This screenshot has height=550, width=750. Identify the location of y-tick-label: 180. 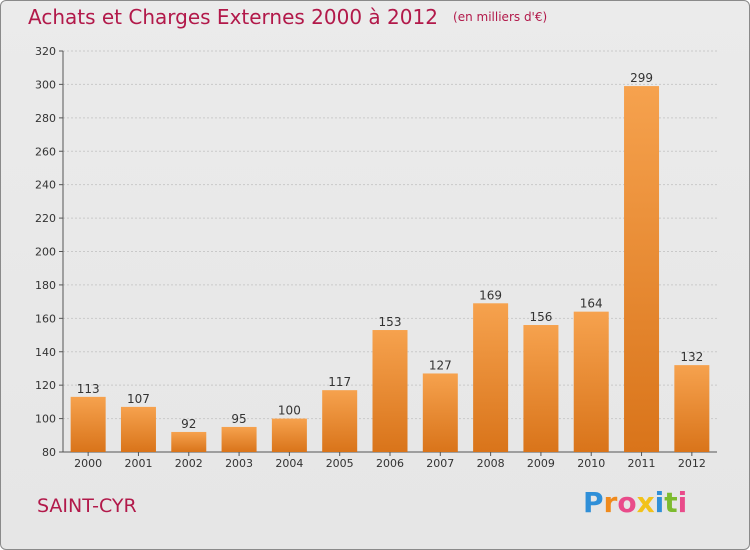
(45, 285).